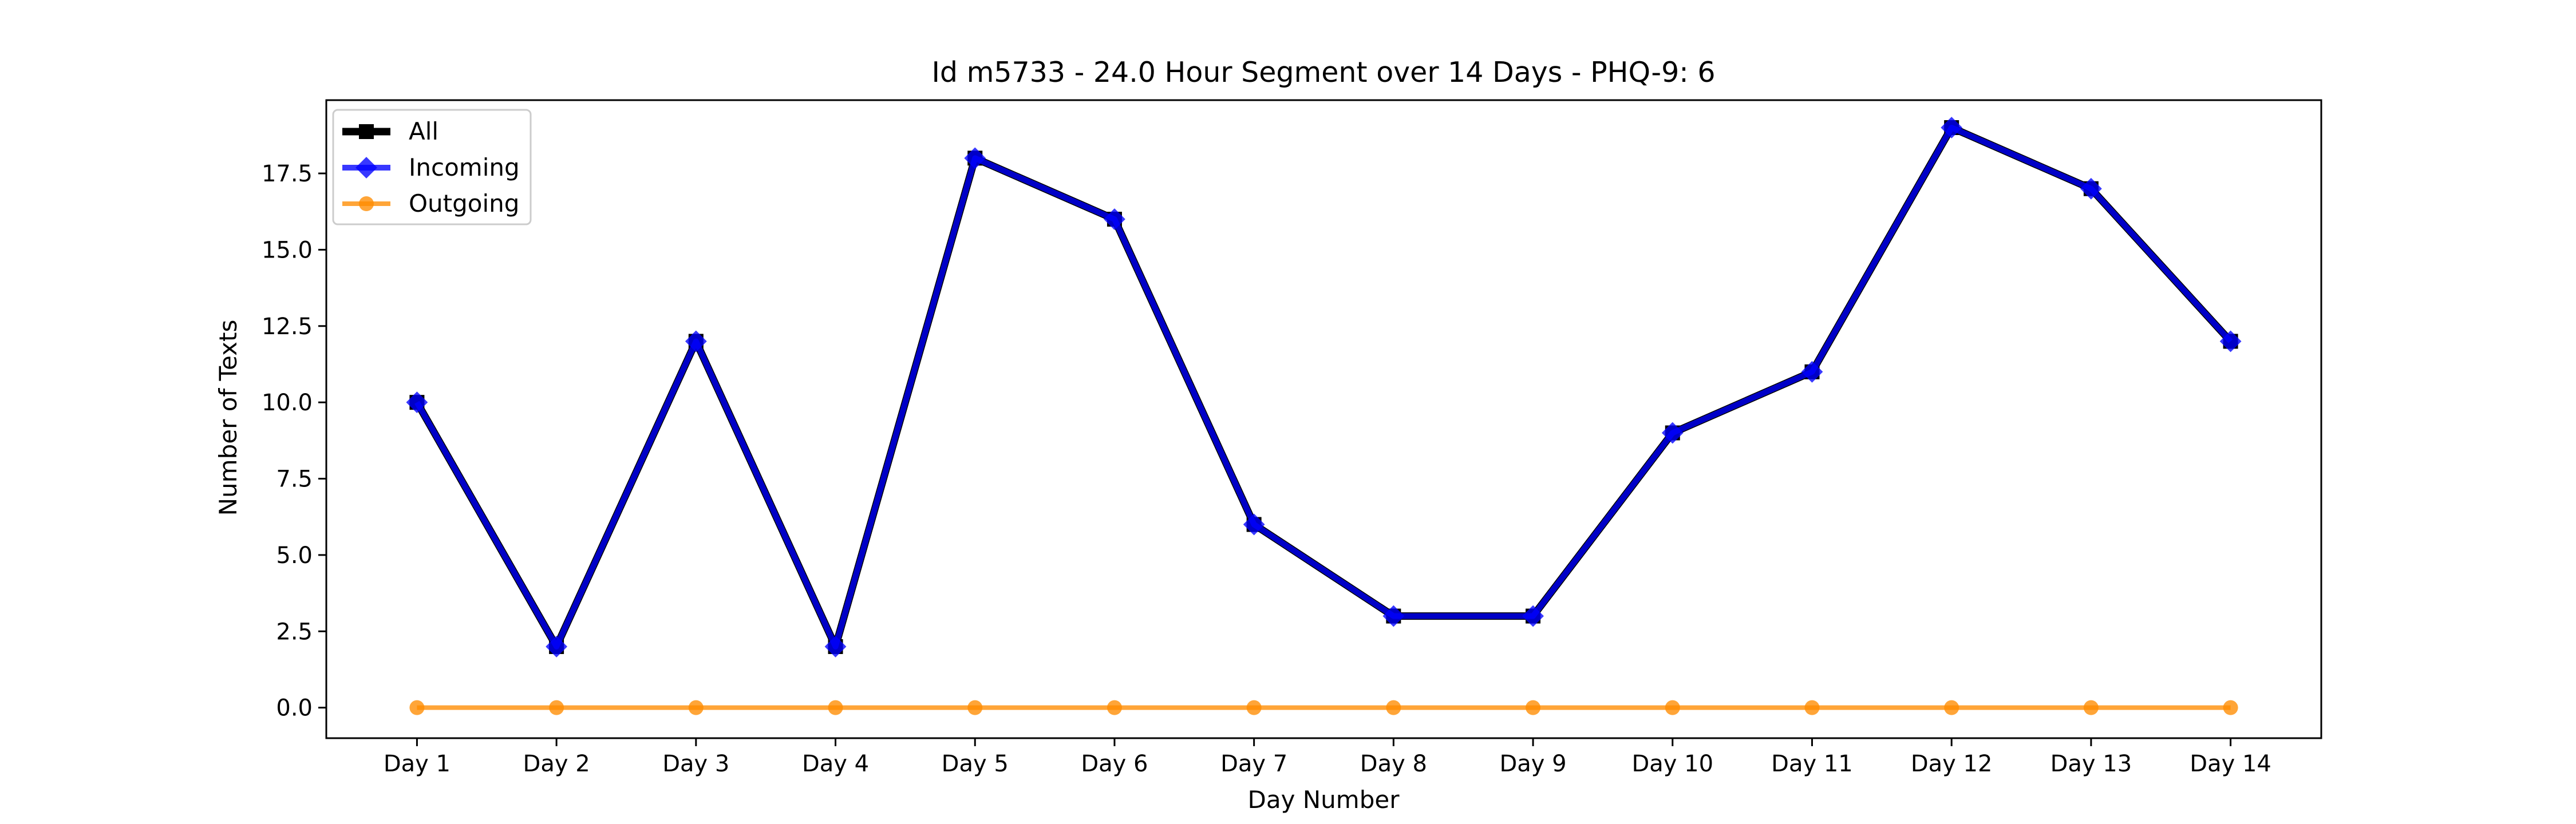  Describe the element at coordinates (294, 632) in the screenshot. I see `y-tick-label: 2.5` at that location.